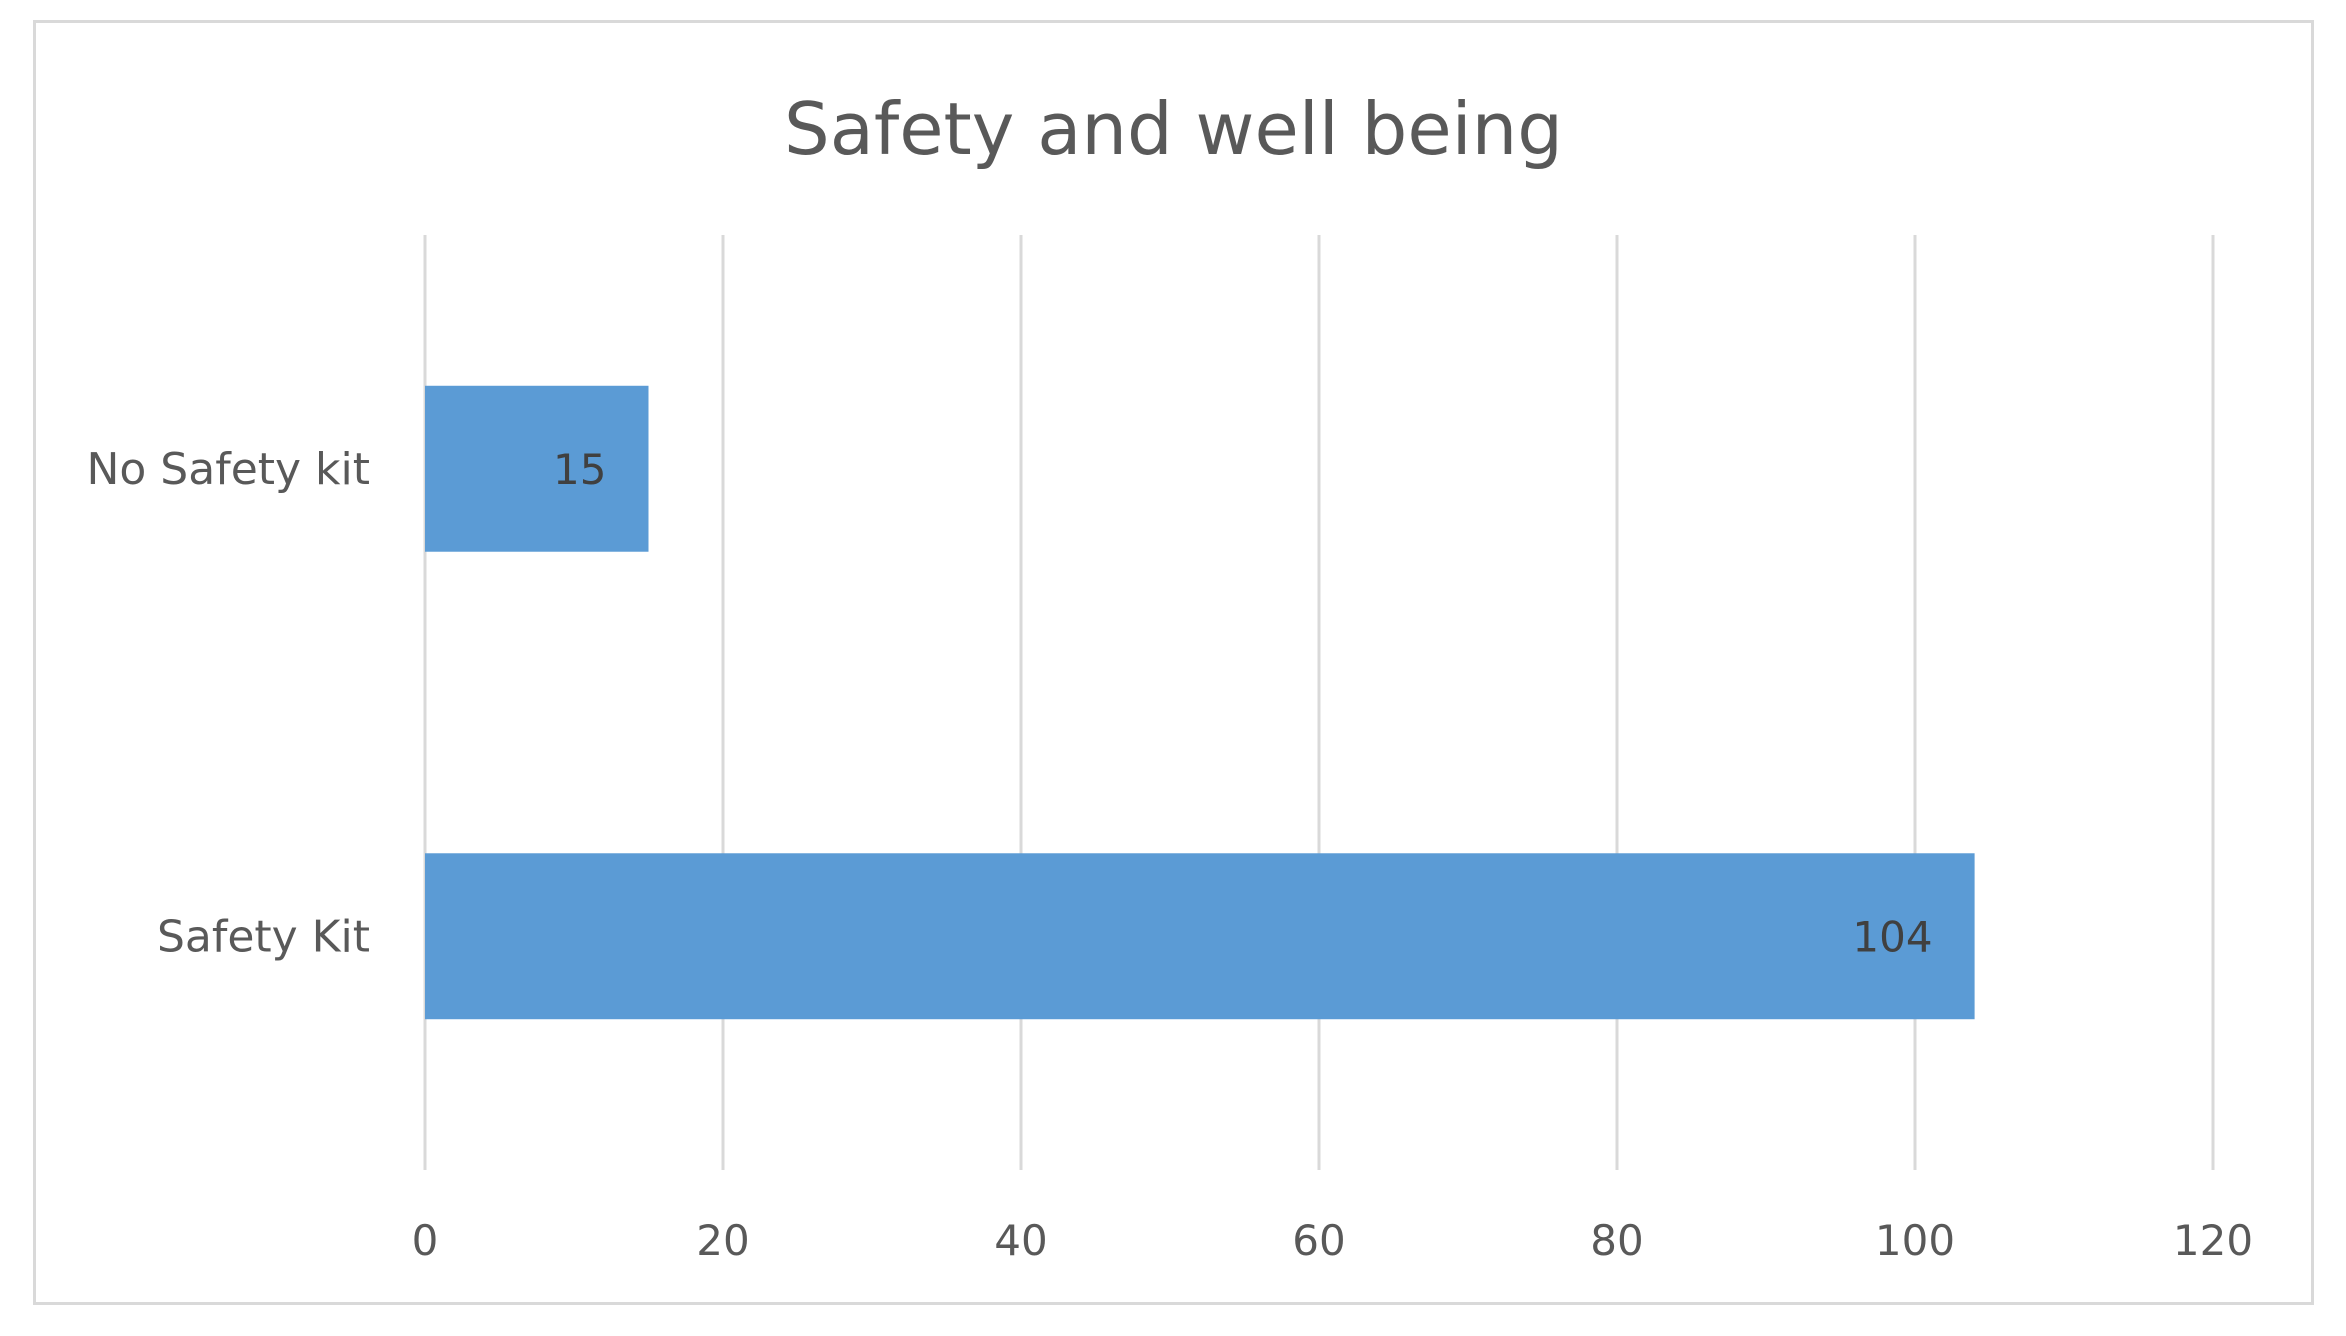 The height and width of the screenshot is (1336, 2346). I want to click on x-tick-label: 20, so click(722, 1240).